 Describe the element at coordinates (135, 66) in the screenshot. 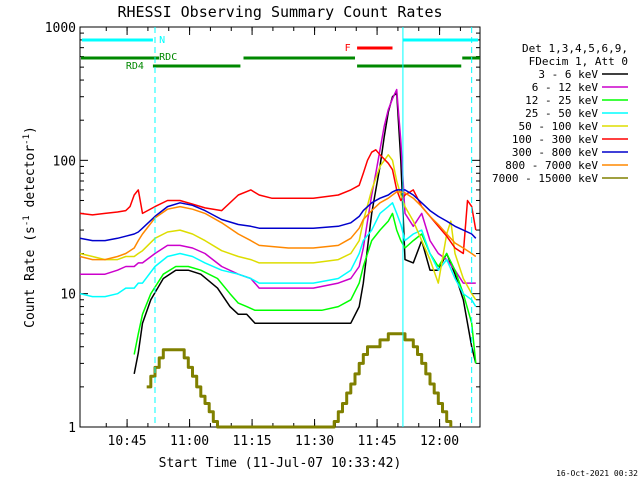

I see `rd4-bar-label: RD4` at that location.